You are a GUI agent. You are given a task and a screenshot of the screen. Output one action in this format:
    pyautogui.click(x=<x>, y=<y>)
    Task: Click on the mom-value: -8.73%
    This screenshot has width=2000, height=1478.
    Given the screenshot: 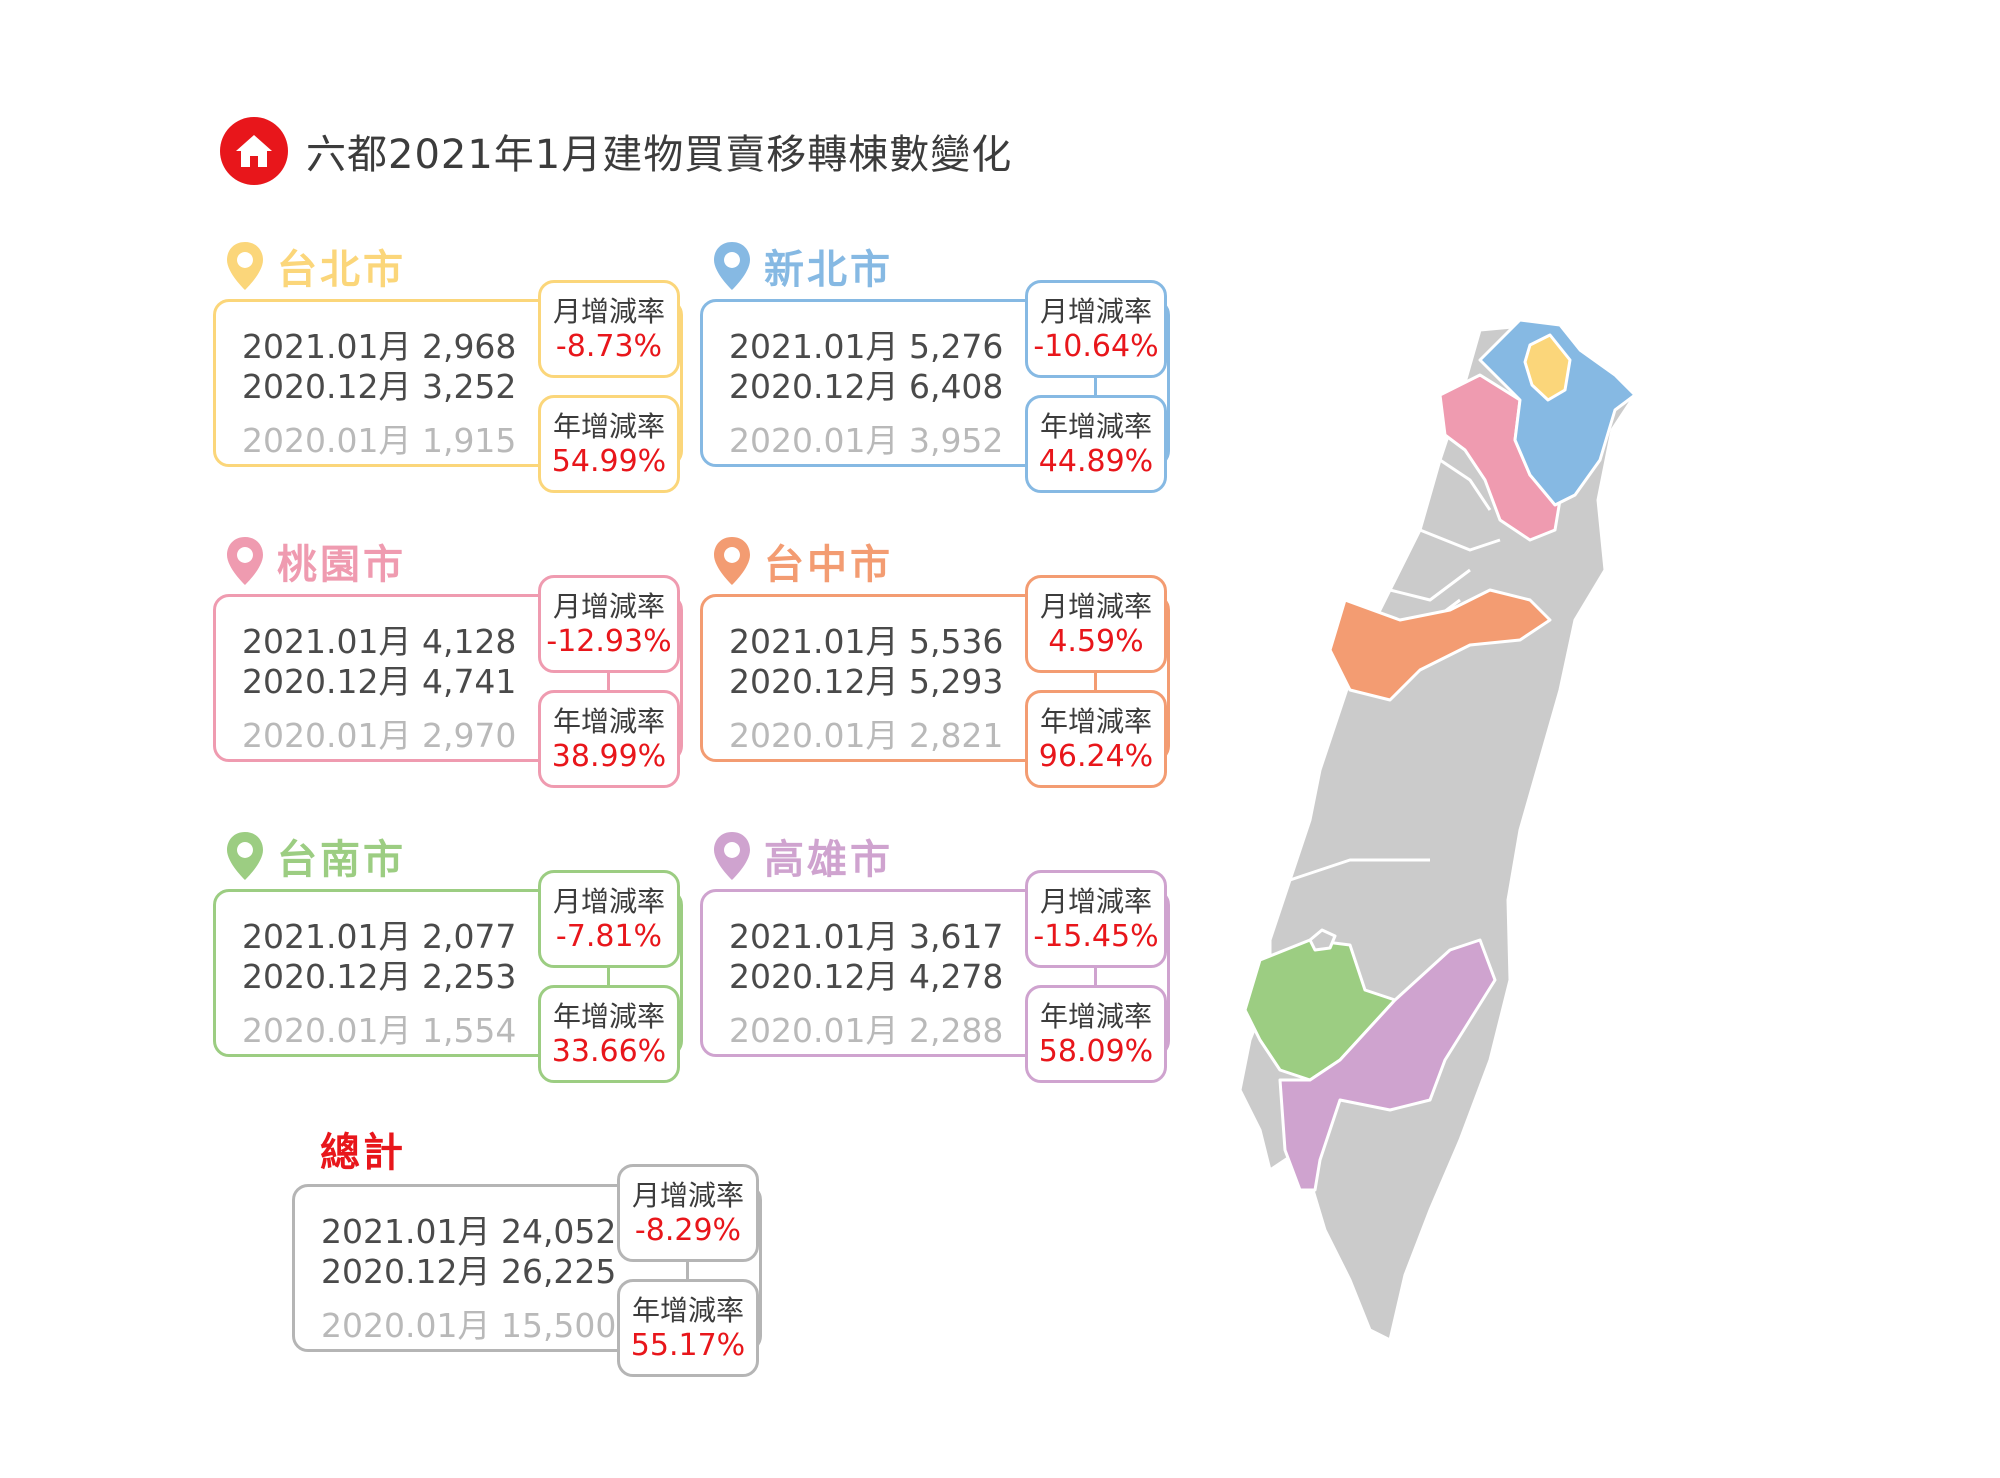 What is the action you would take?
    pyautogui.click(x=609, y=346)
    